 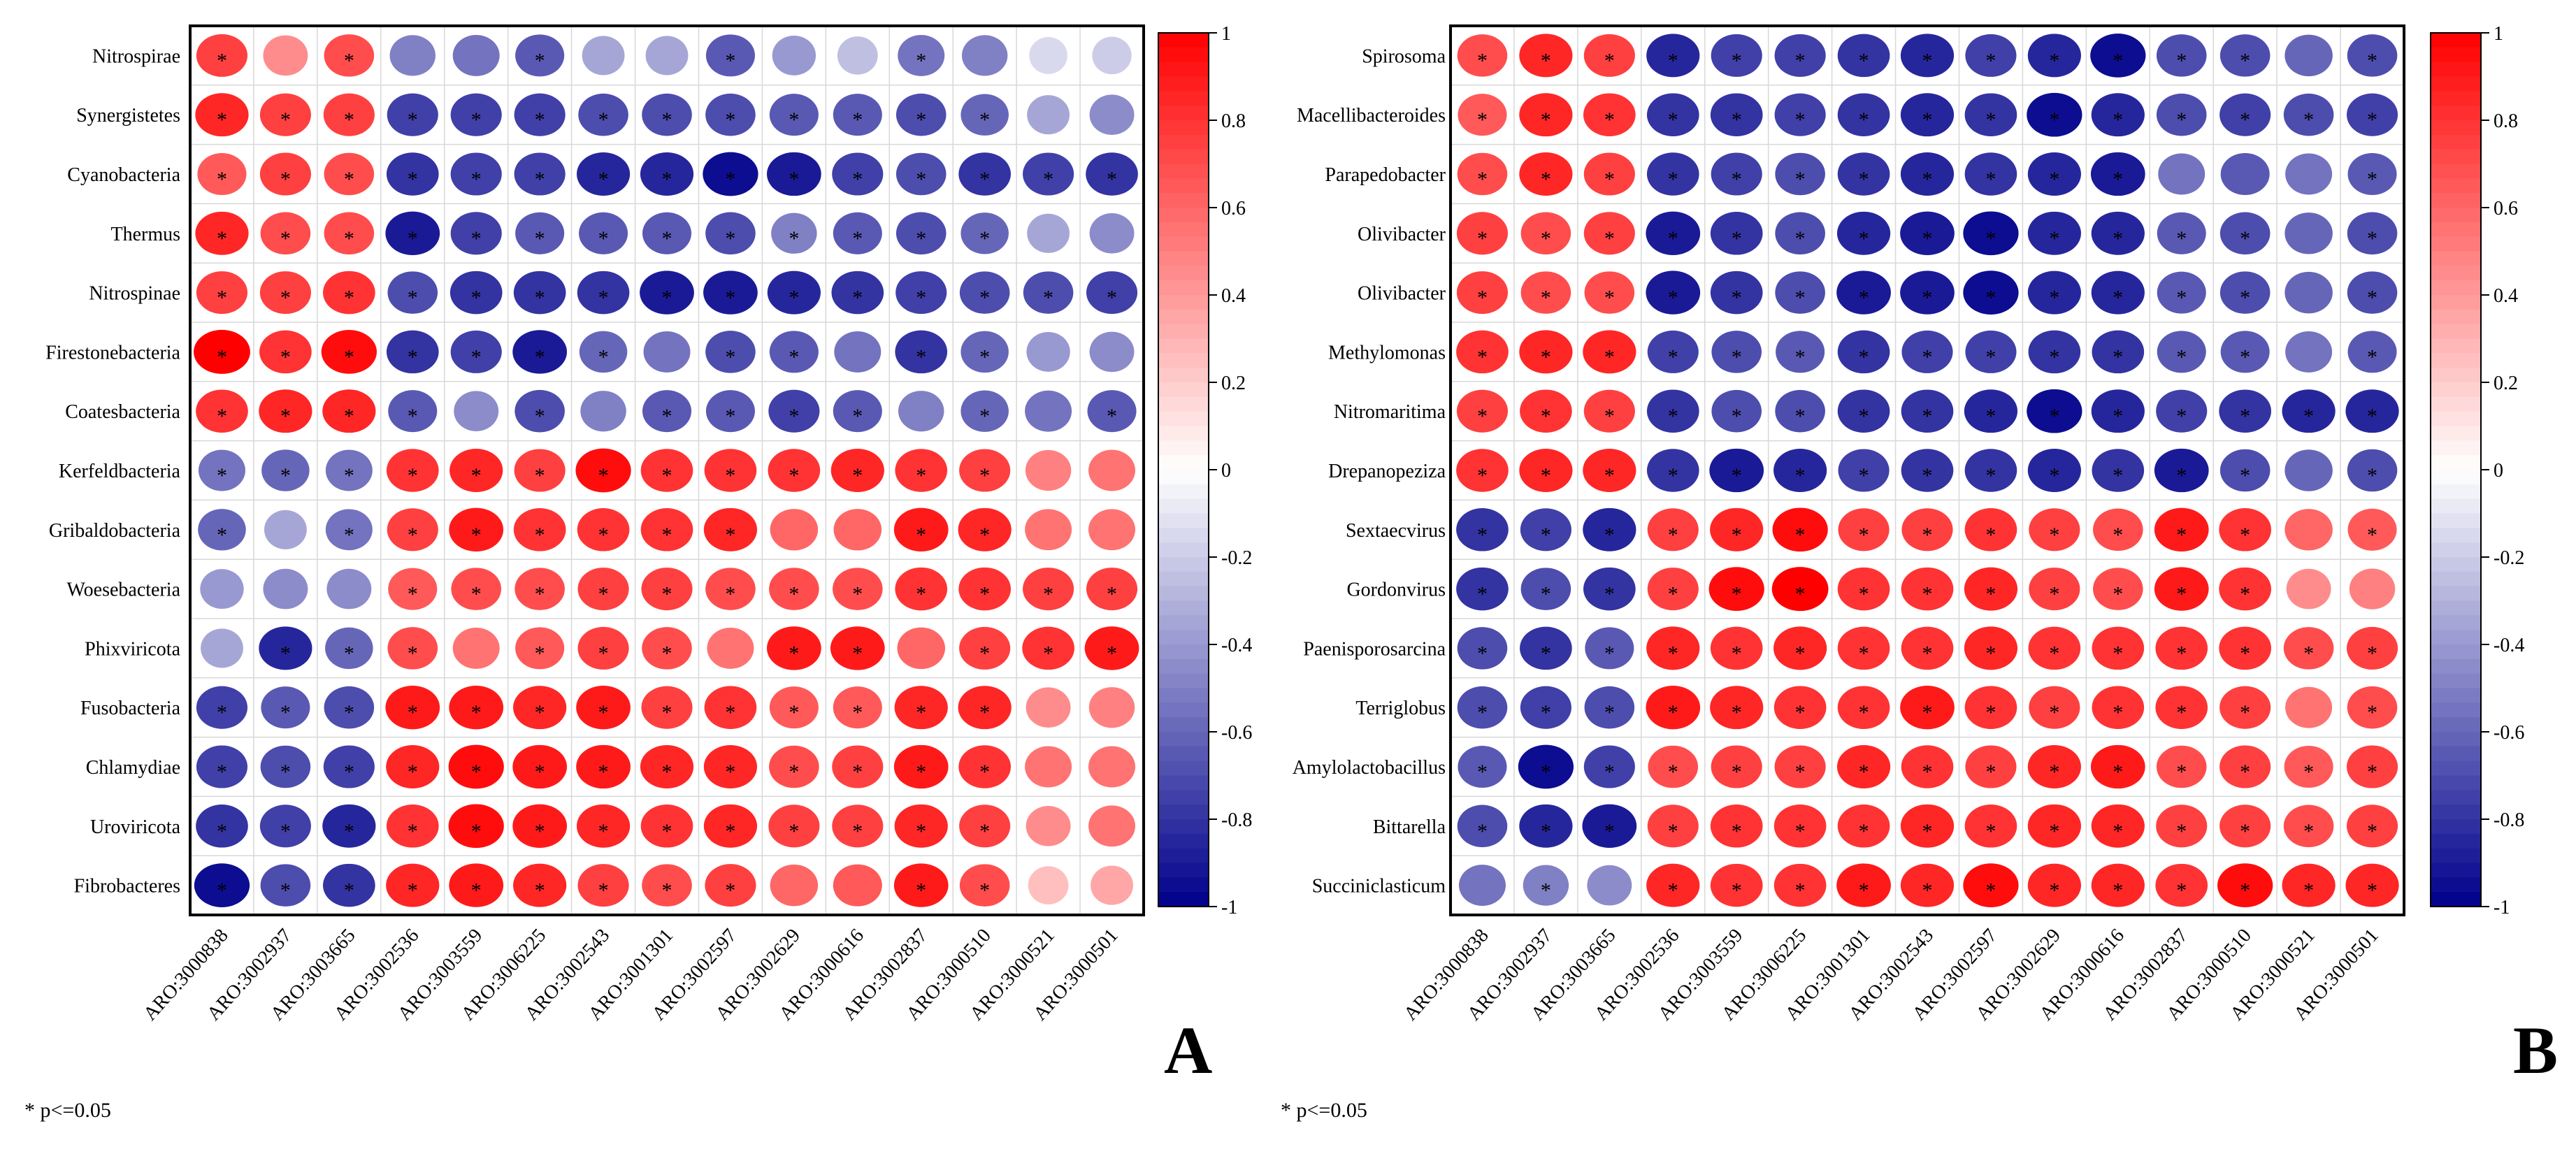 I want to click on row-label: Olivibacter, so click(x=1402, y=294).